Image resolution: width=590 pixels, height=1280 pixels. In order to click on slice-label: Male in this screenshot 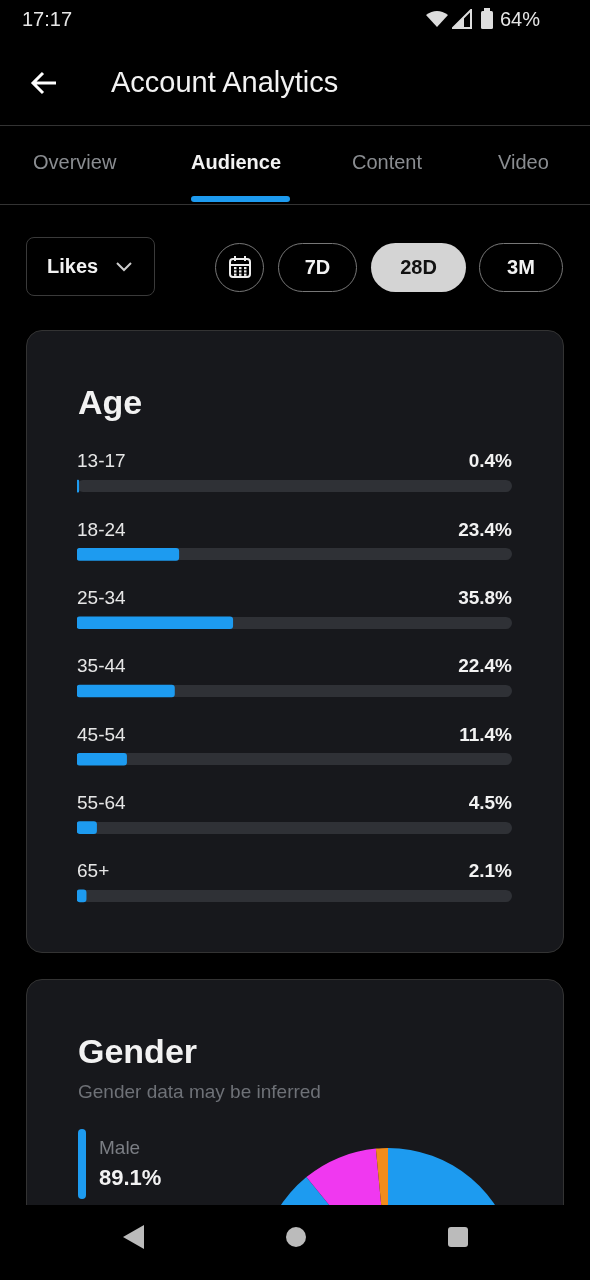, I will do `click(120, 1148)`.